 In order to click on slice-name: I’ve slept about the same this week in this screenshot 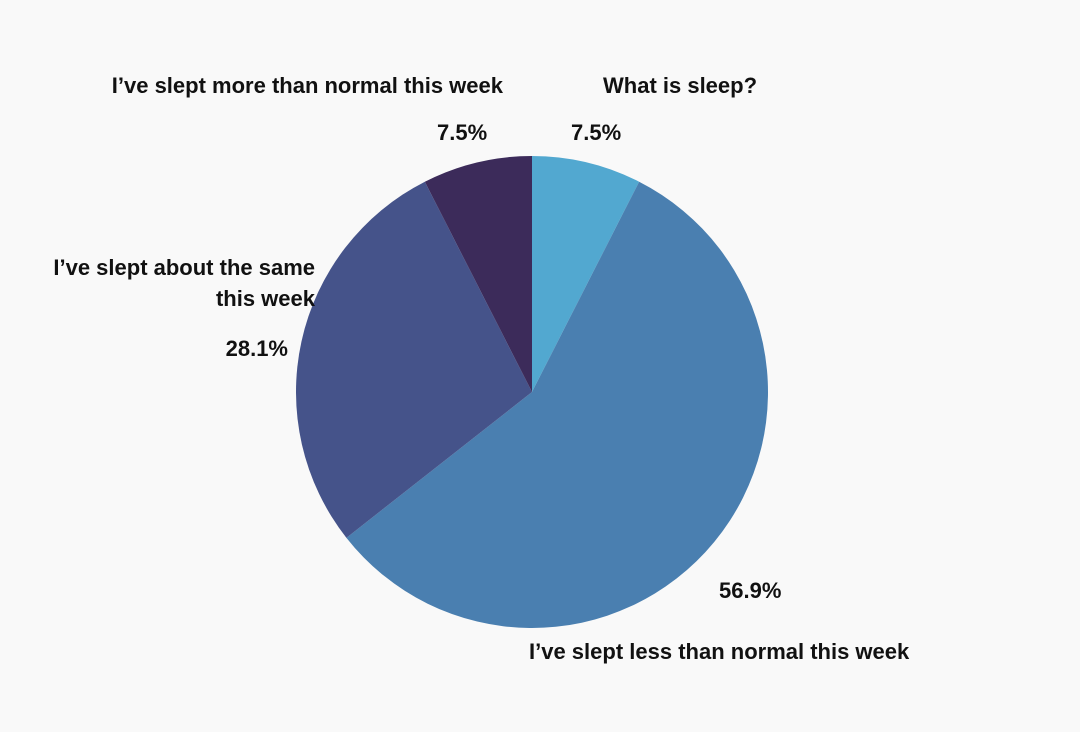, I will do `click(184, 283)`.